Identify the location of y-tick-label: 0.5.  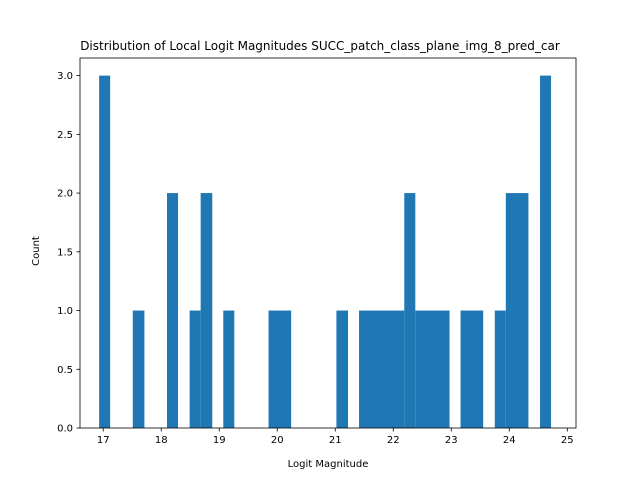
(65, 370).